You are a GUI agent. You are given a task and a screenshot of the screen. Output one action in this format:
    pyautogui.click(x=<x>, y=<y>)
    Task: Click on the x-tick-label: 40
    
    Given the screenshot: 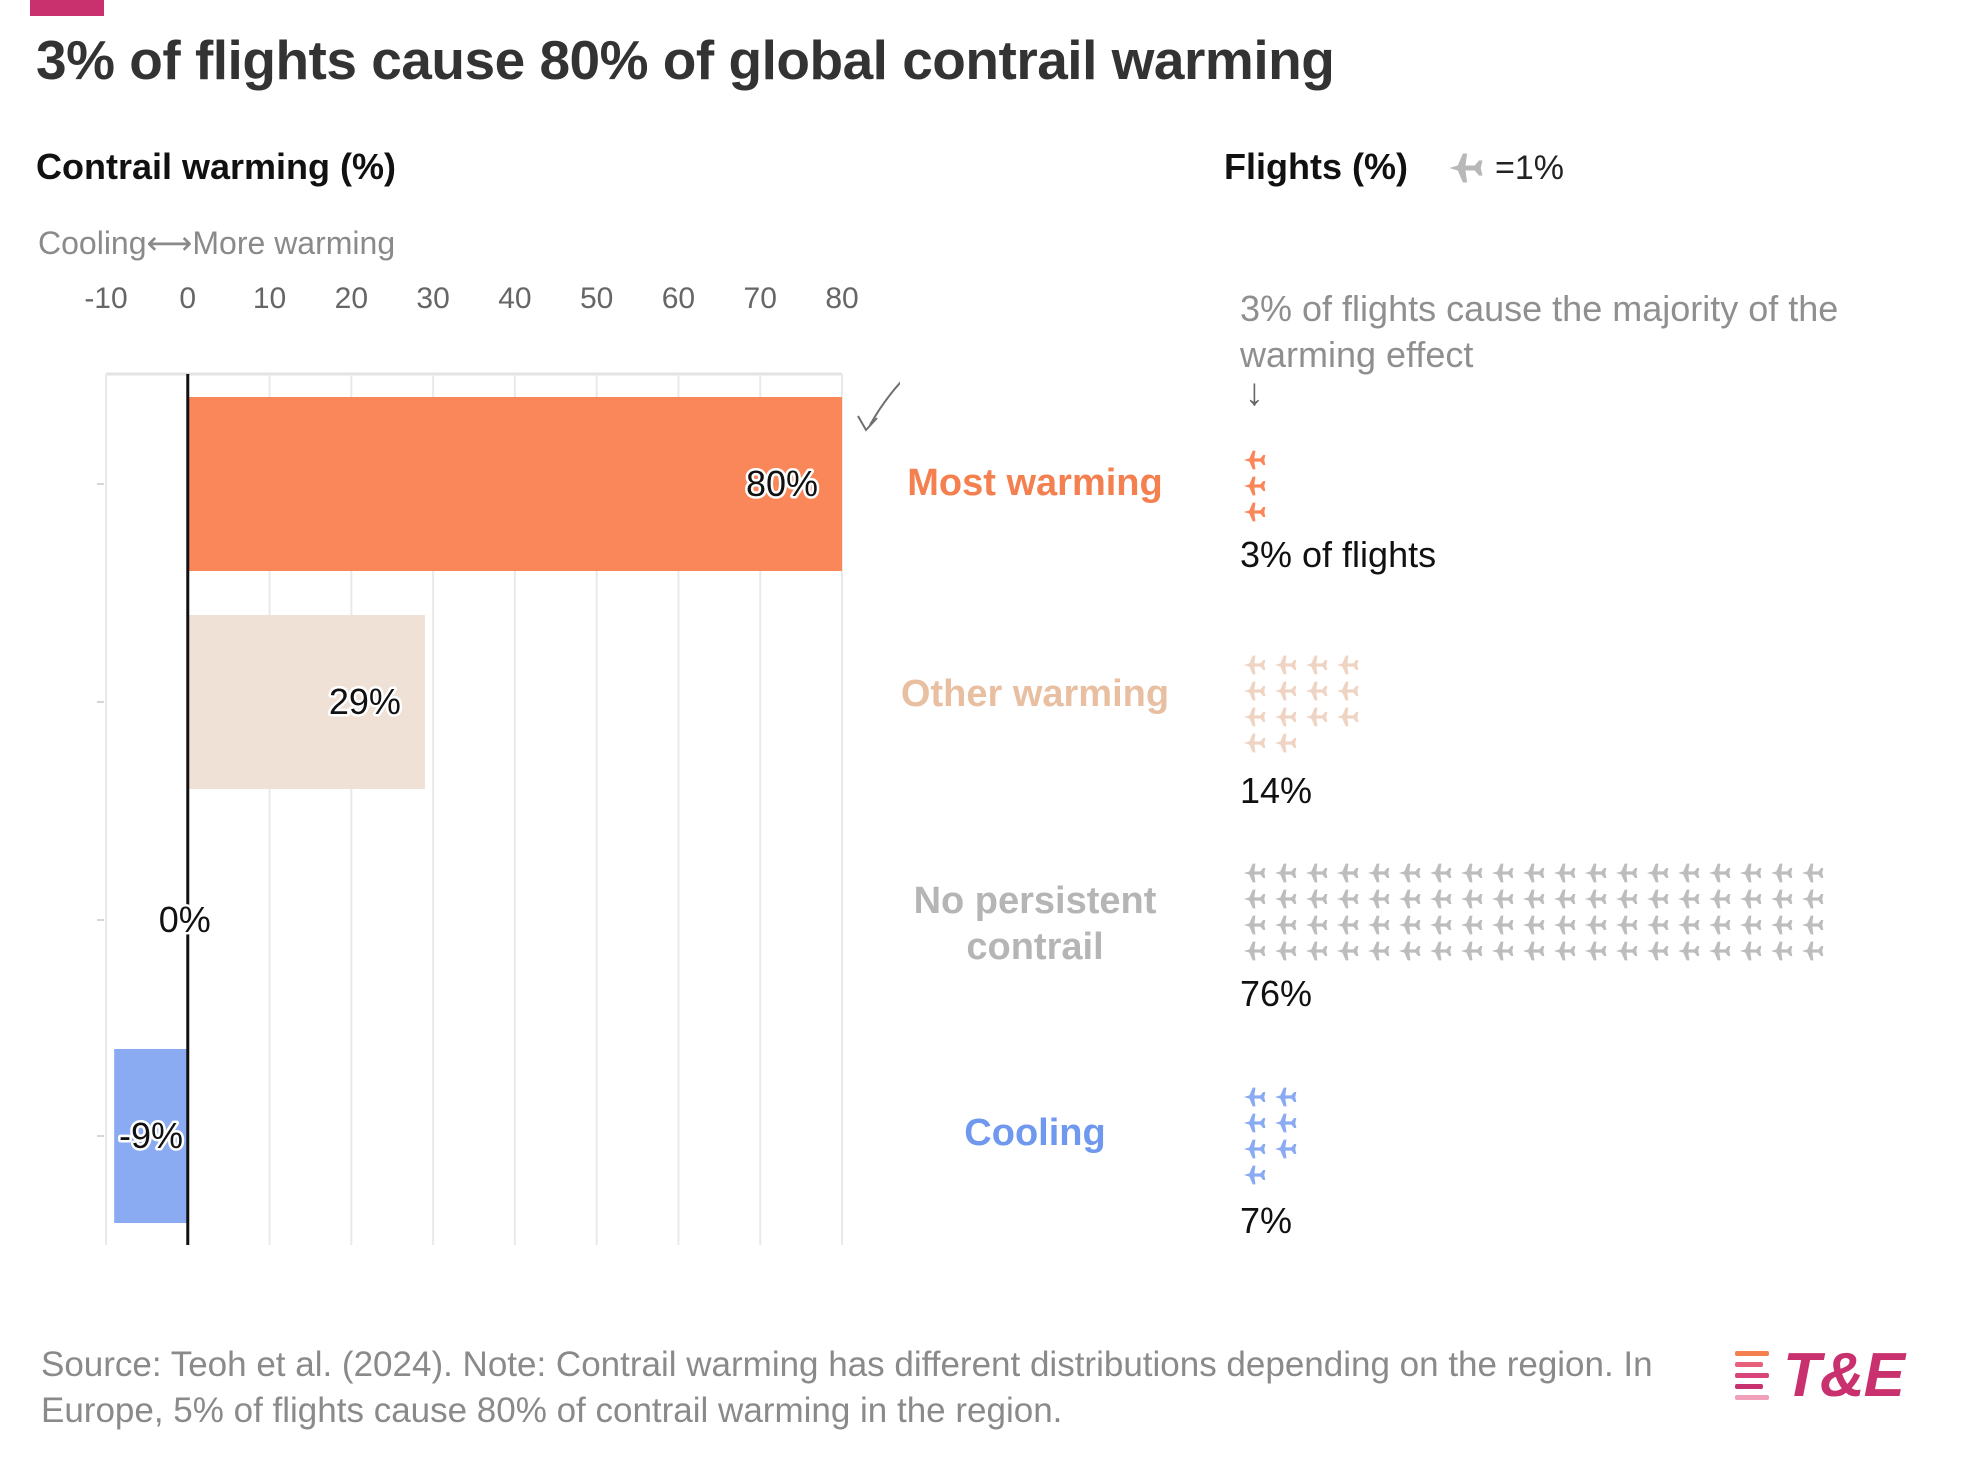 What is the action you would take?
    pyautogui.click(x=514, y=298)
    